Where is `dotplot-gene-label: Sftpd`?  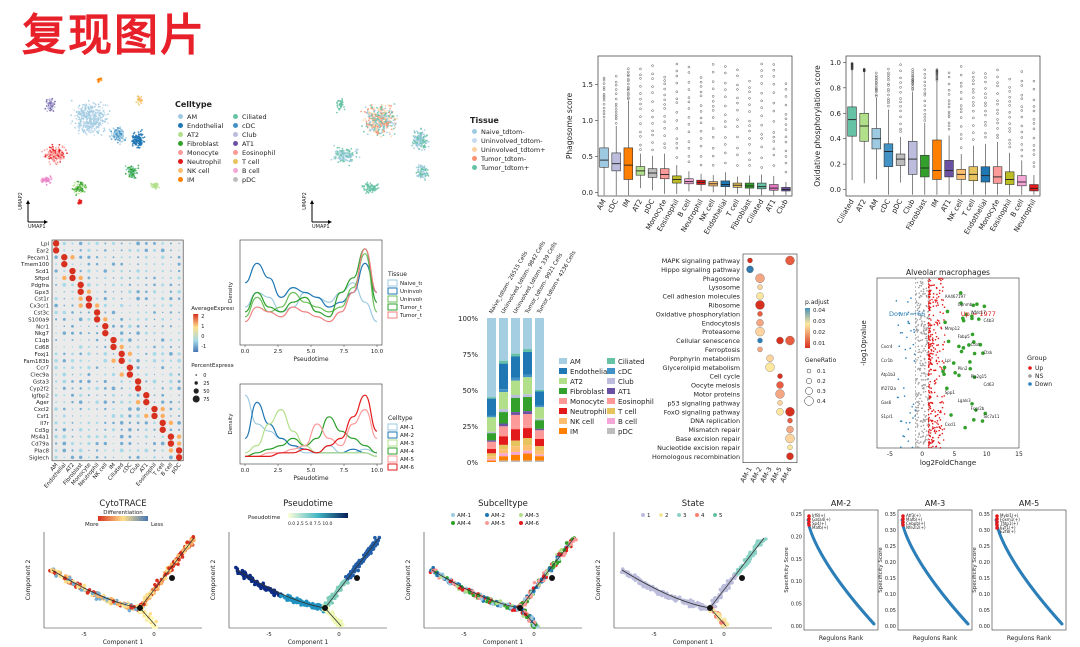
dotplot-gene-label: Sftpd is located at coordinates (42, 279).